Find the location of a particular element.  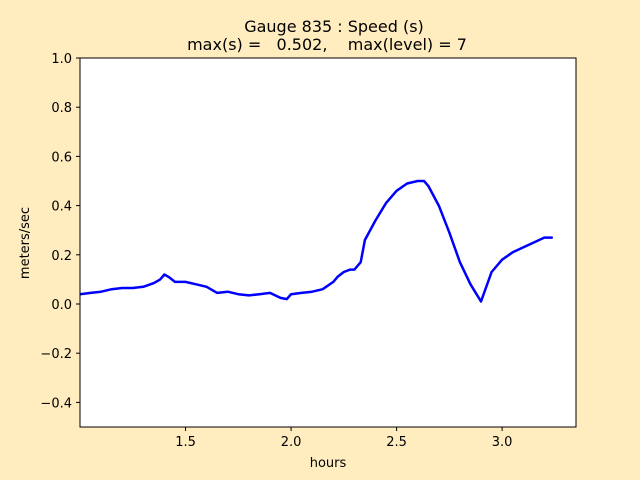

y-tick-label: 1.0 is located at coordinates (61, 59).